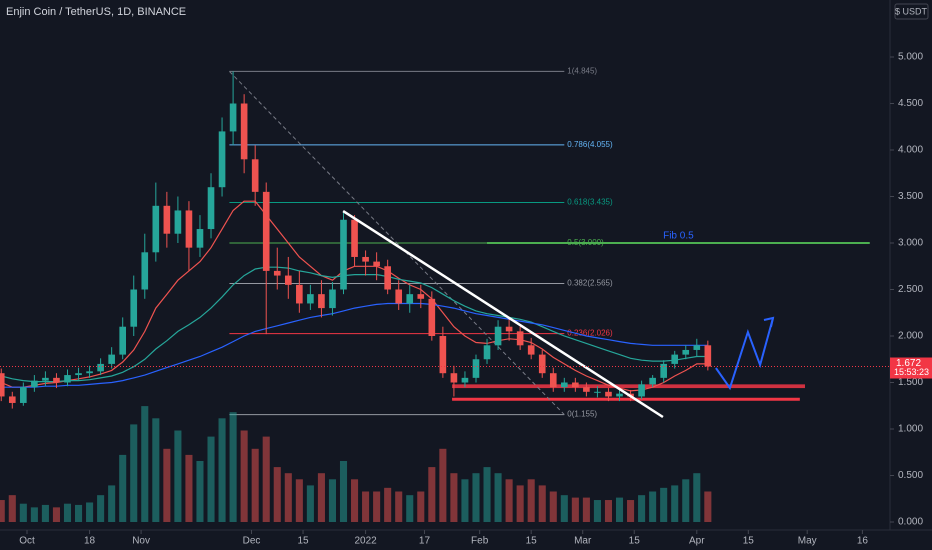 This screenshot has width=932, height=550. I want to click on x-tick-label: 18, so click(90, 541).